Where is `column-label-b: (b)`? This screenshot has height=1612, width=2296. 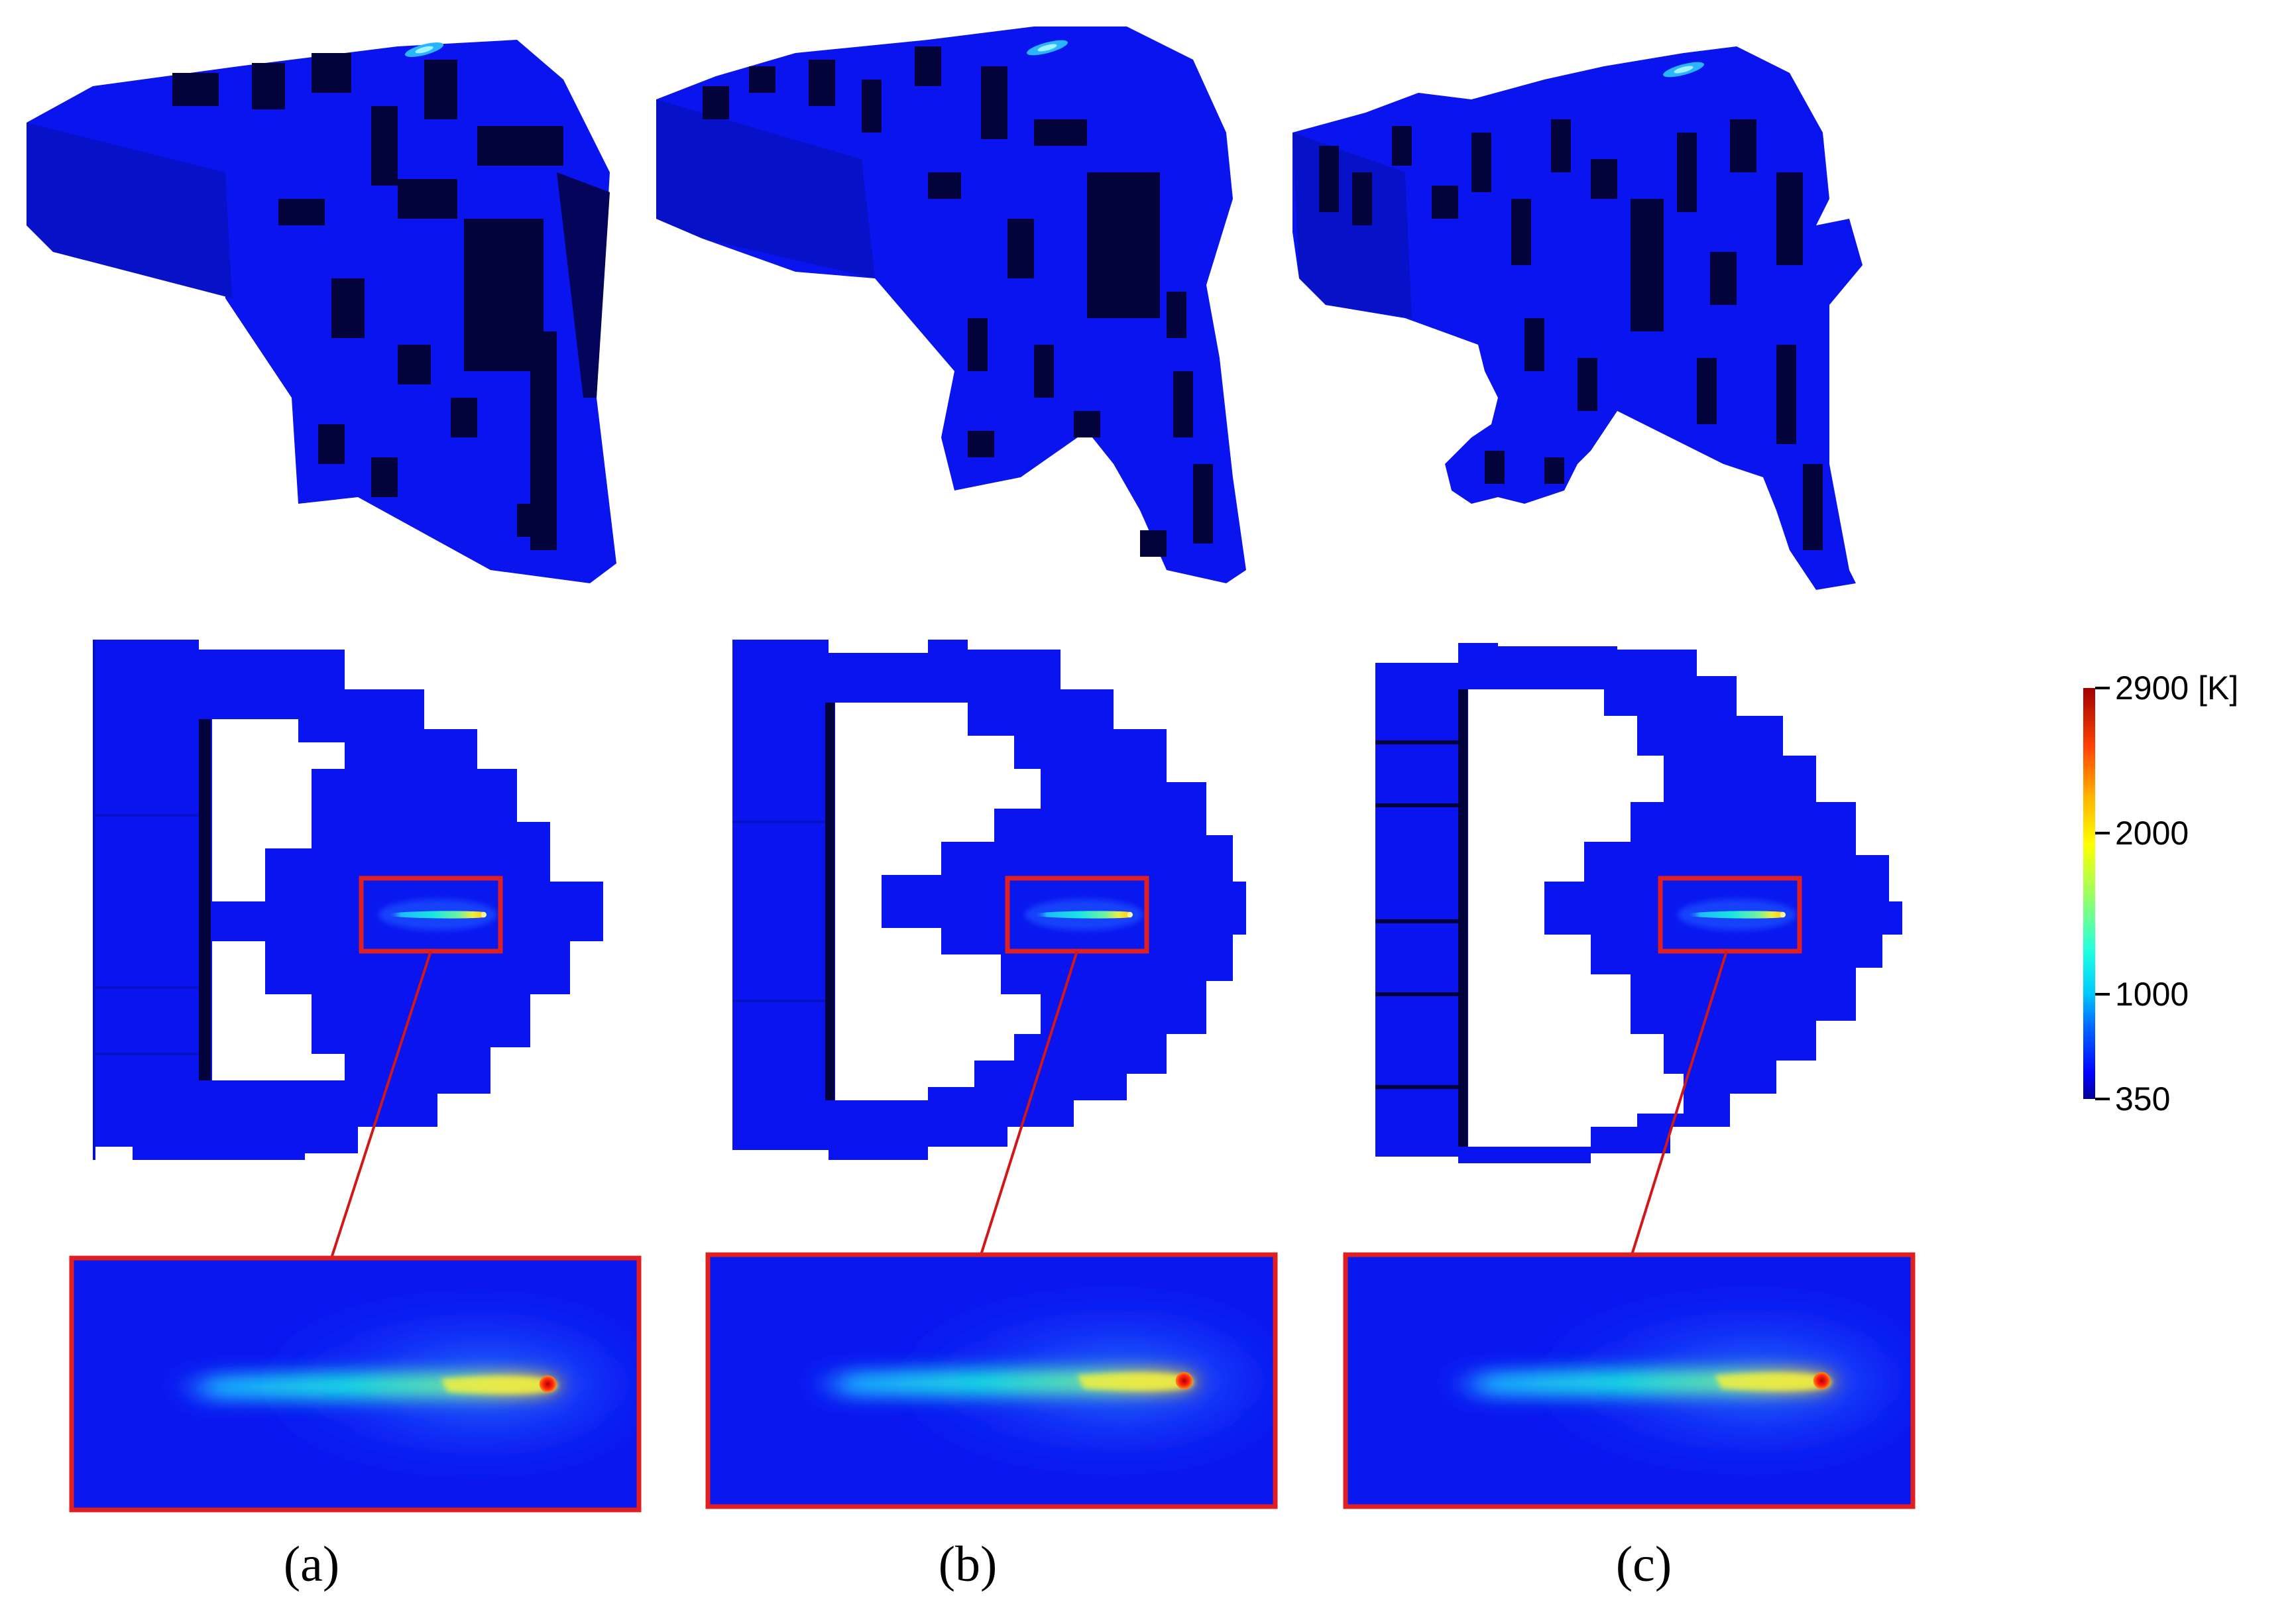
column-label-b: (b) is located at coordinates (968, 1564).